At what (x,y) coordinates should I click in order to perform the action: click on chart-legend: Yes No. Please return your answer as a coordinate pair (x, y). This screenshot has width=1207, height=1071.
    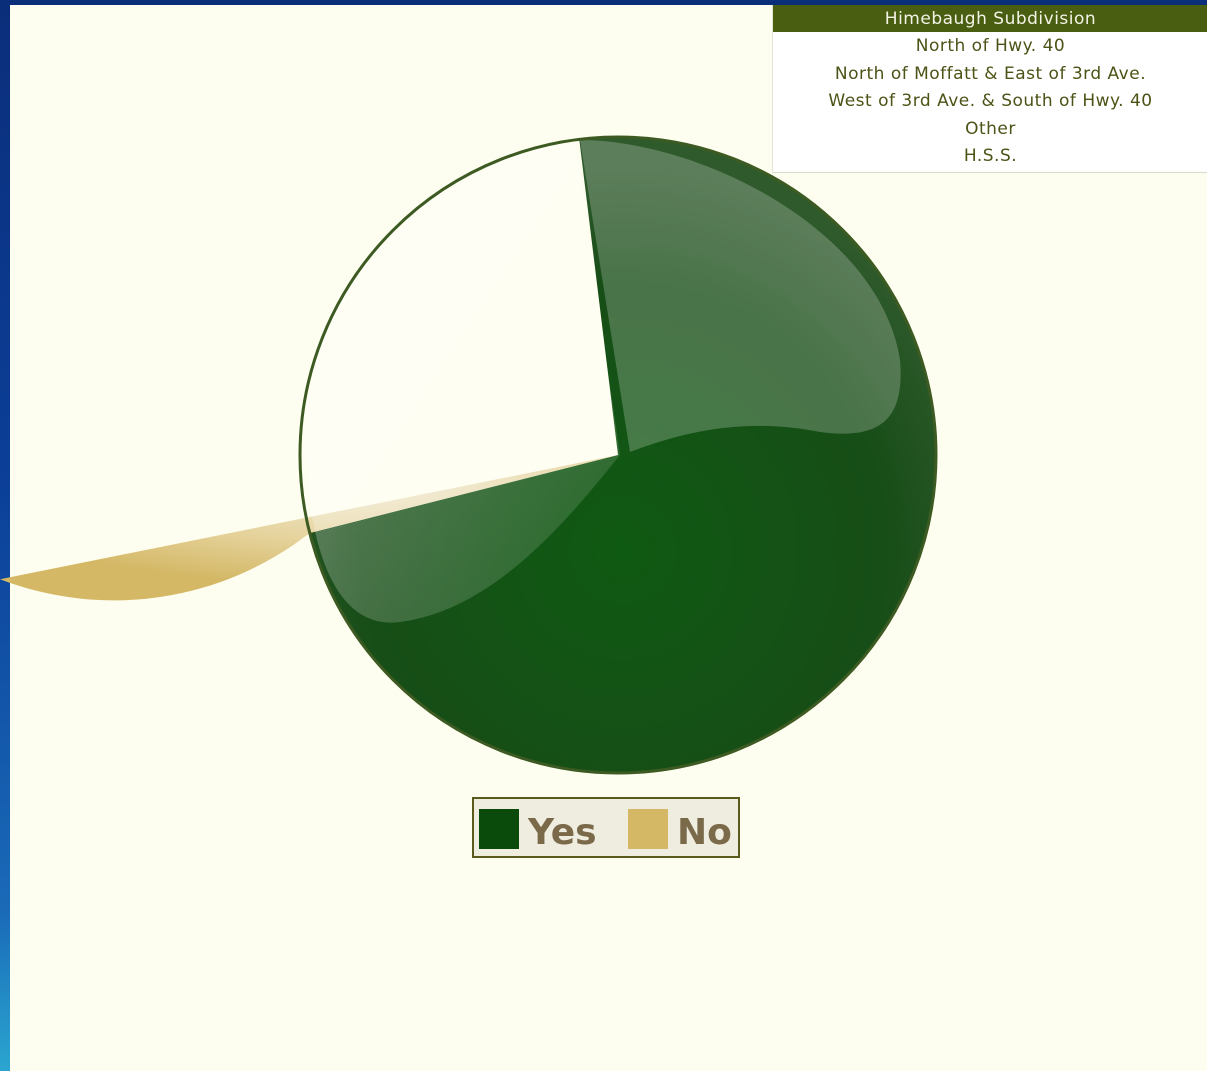
    Looking at the image, I should click on (606, 827).